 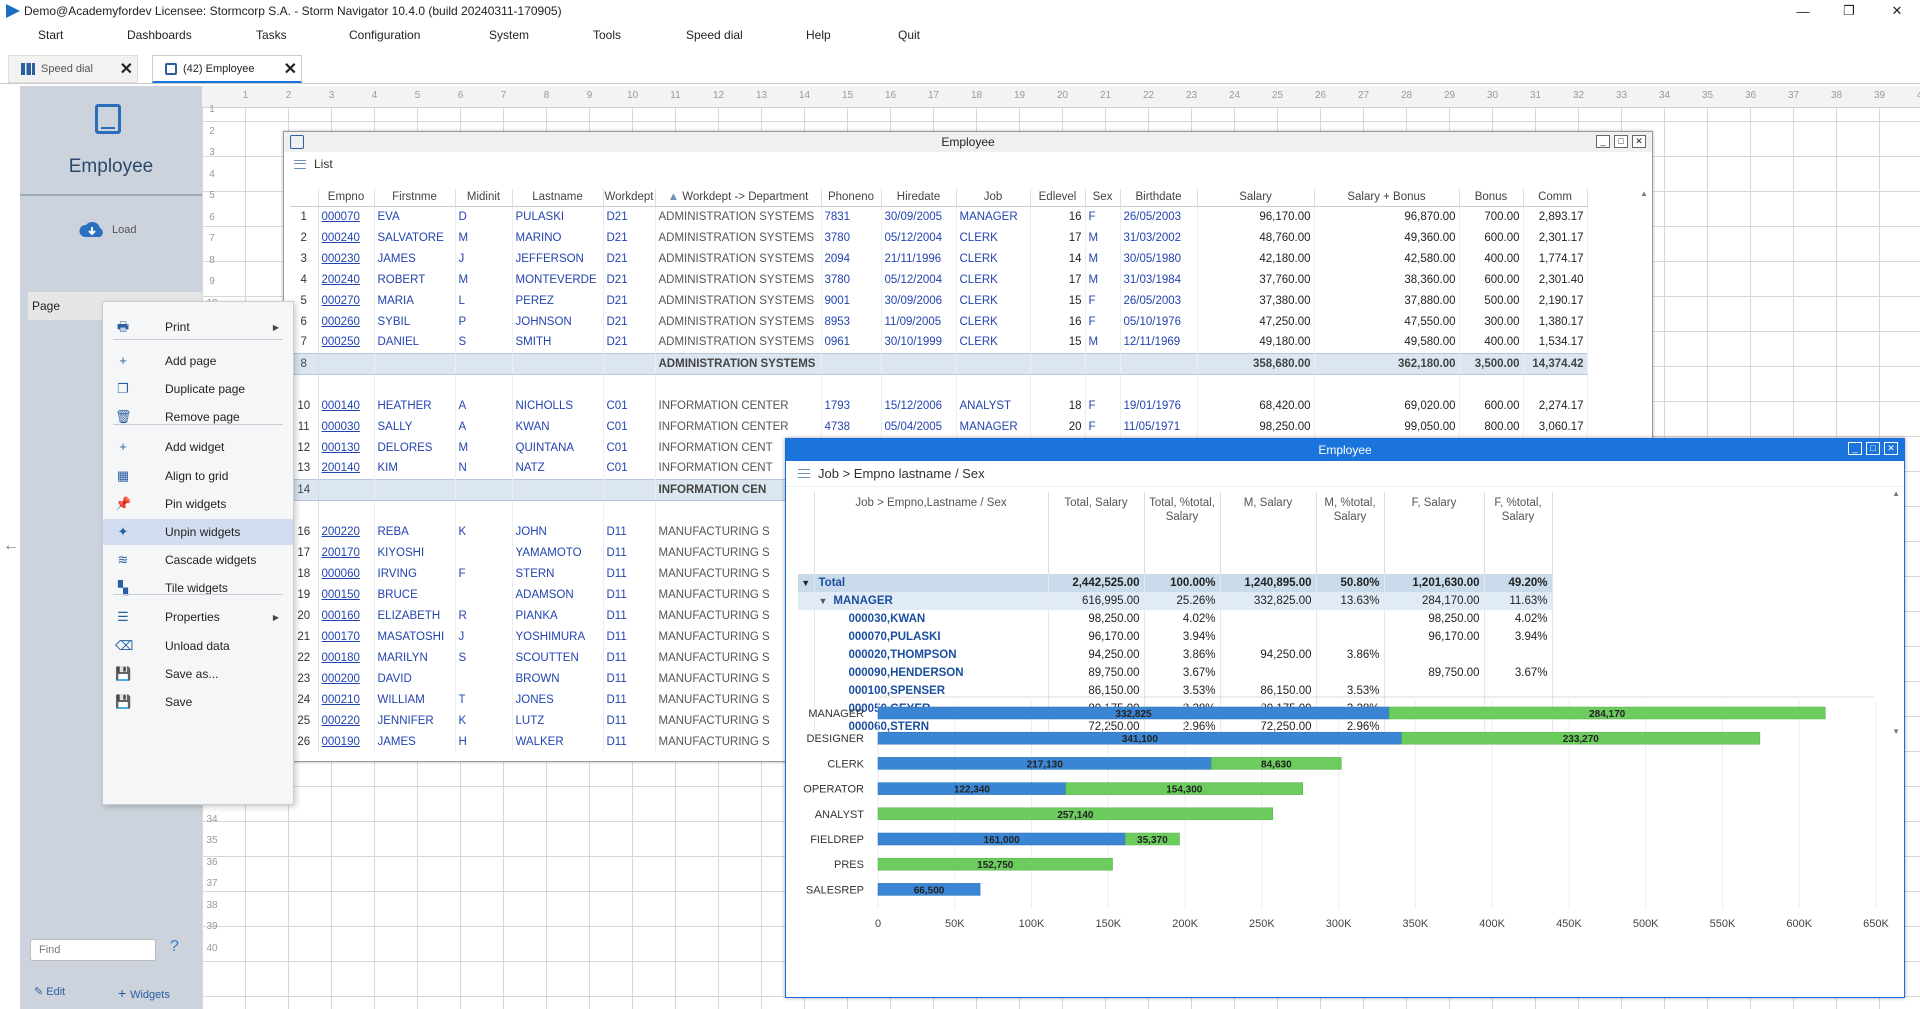 What do you see at coordinates (346, 237) in the screenshot?
I see `table-cell: 000240` at bounding box center [346, 237].